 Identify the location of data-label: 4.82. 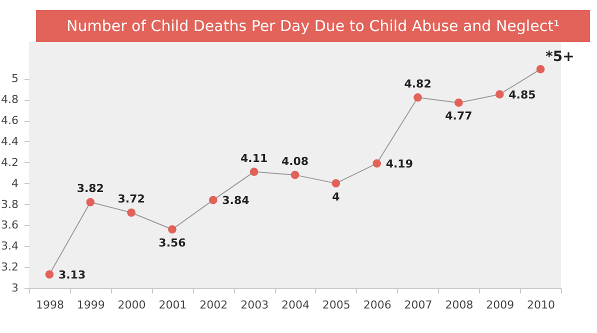
(418, 83).